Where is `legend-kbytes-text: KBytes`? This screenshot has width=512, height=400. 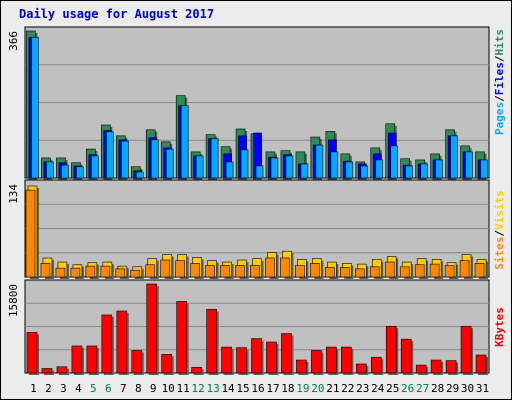
legend-kbytes-text: KBytes is located at coordinates (499, 327).